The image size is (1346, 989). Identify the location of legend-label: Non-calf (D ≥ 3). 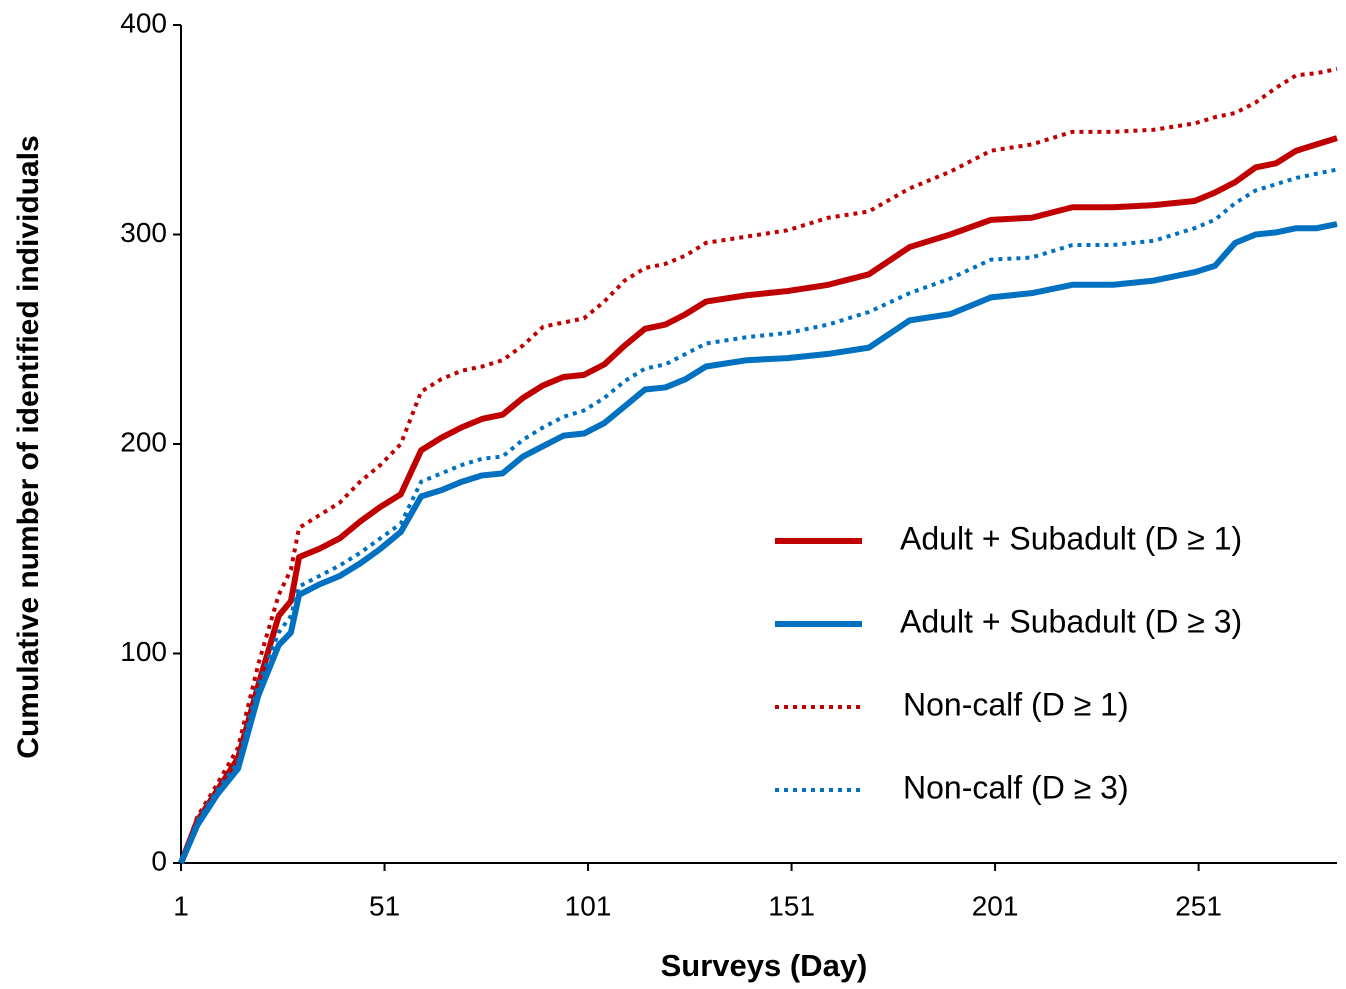
(1016, 787).